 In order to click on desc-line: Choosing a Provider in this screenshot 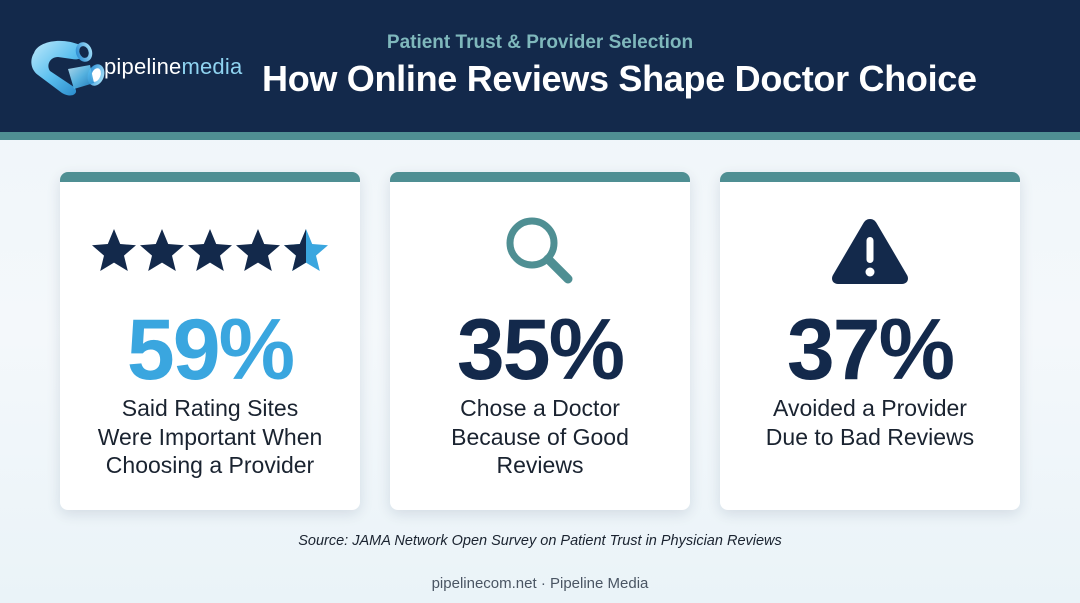, I will do `click(210, 465)`.